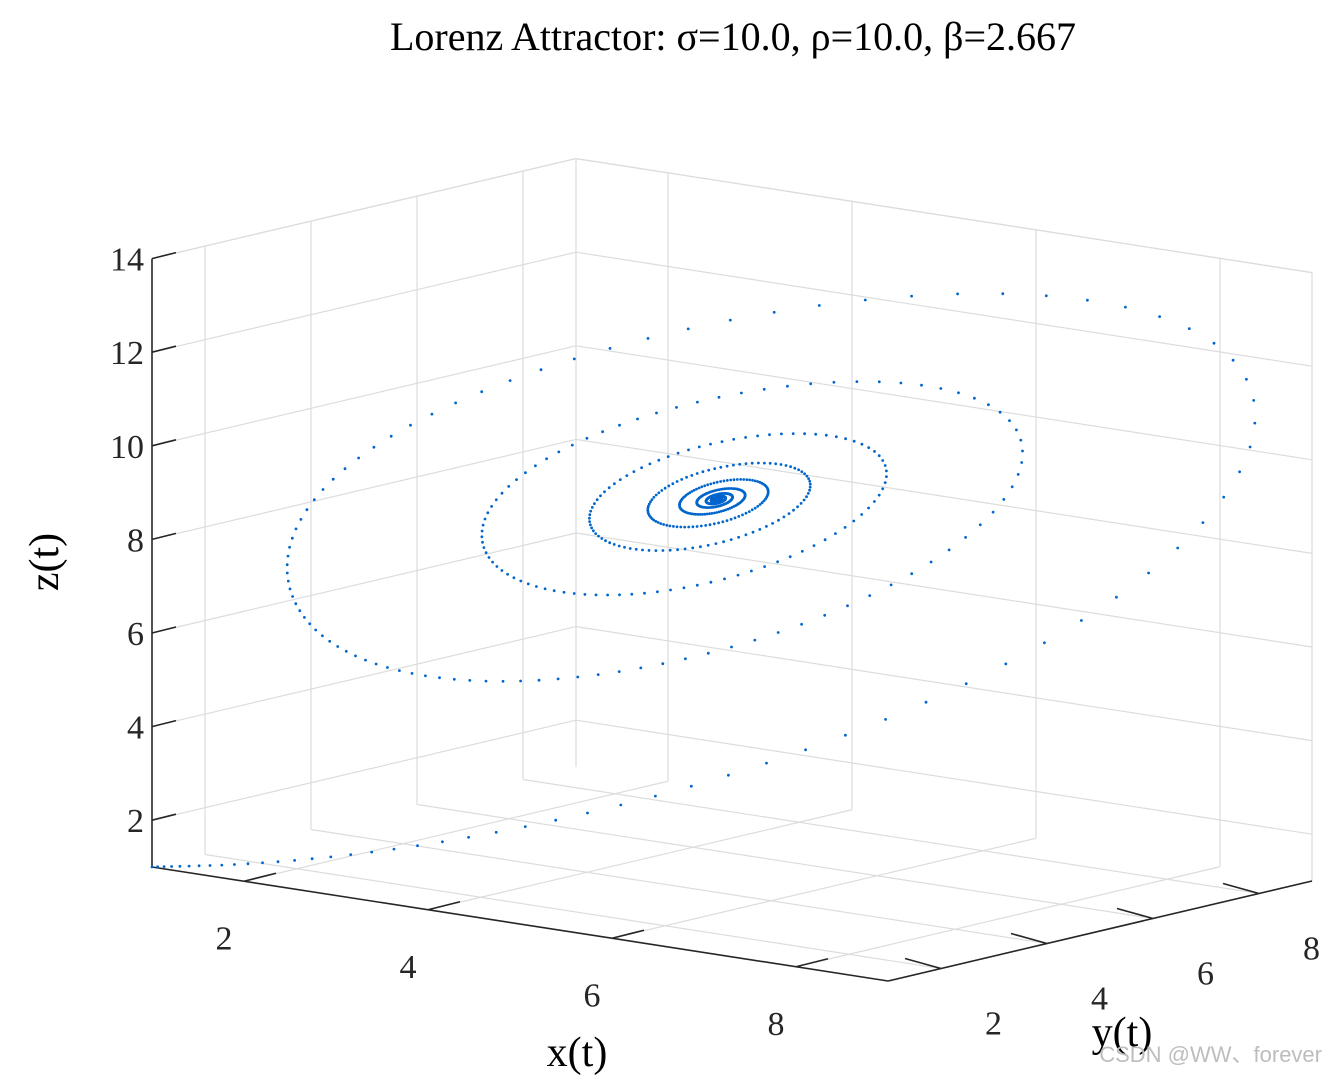  I want to click on y-tick, so click(1029, 938).